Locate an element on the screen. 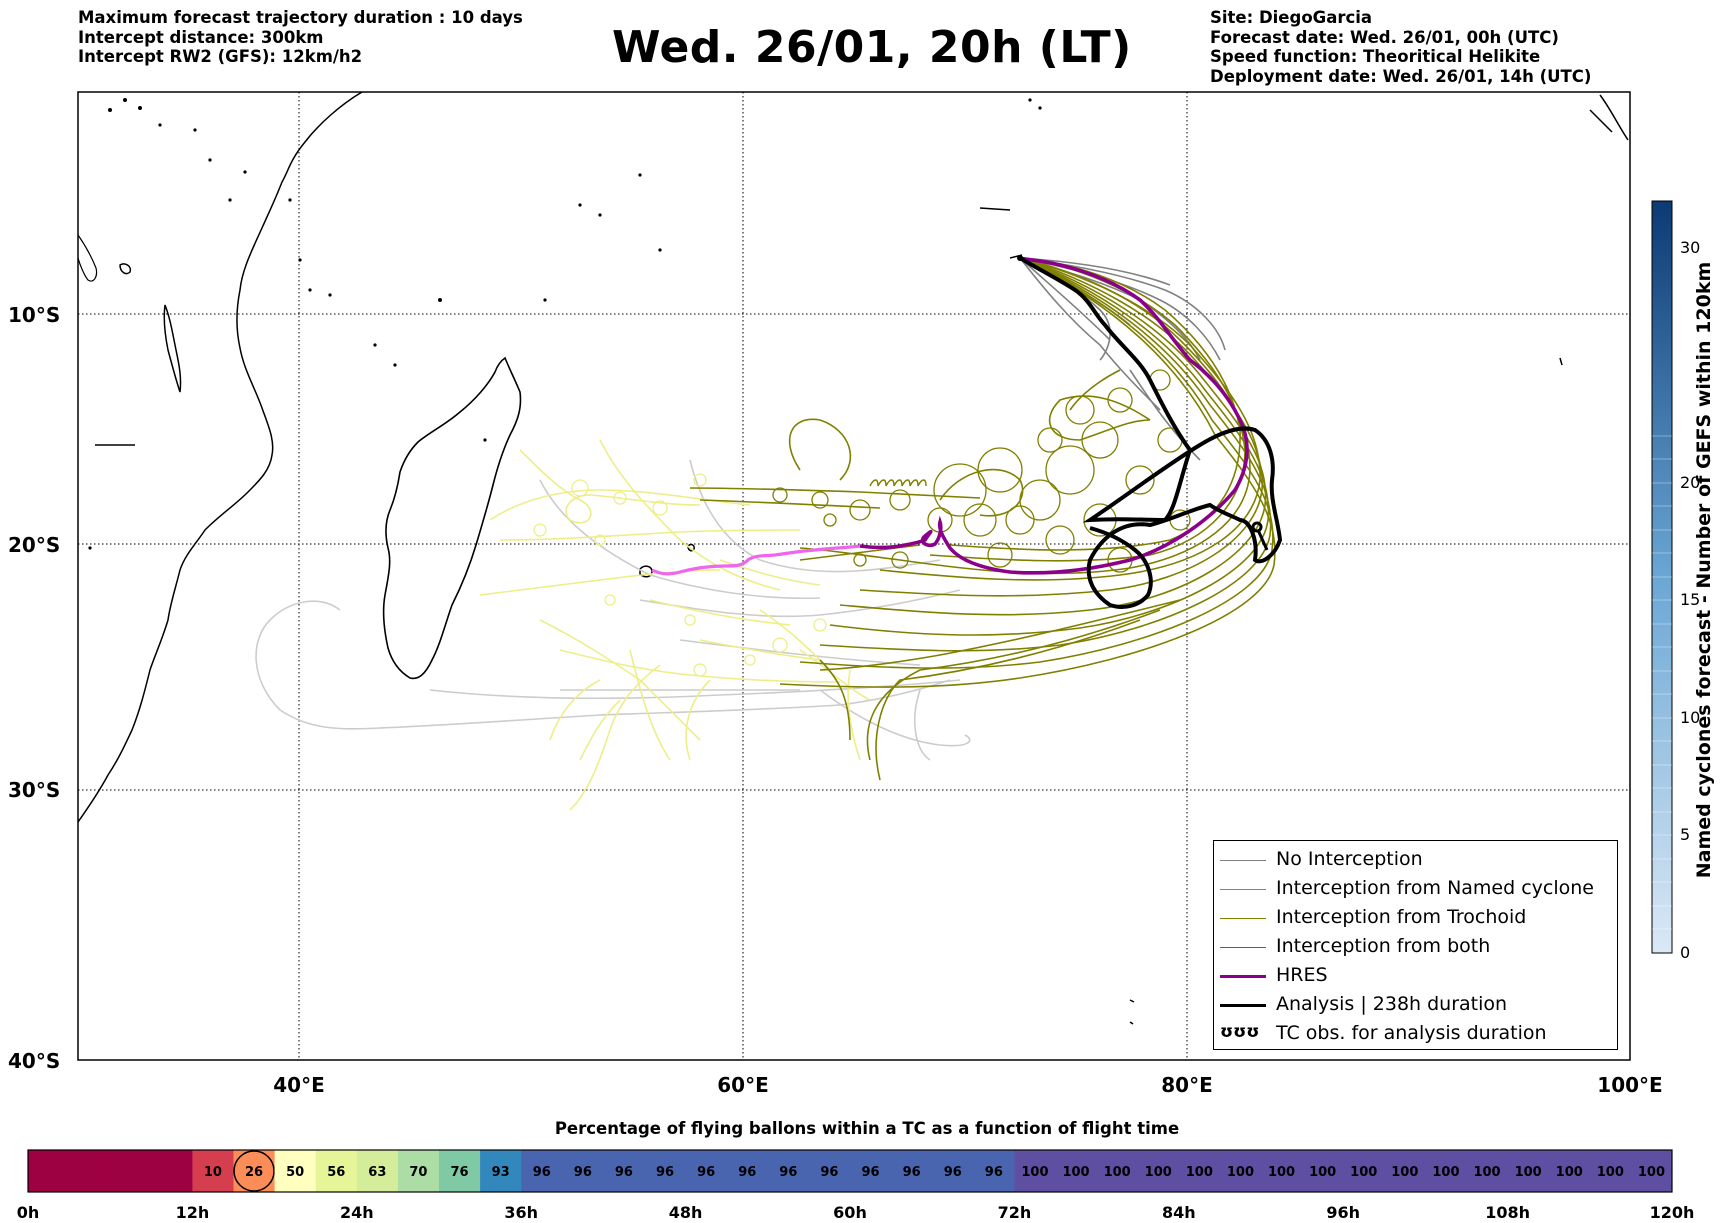 This screenshot has height=1223, width=1734. trochoid-tracks is located at coordinates (982, 519).